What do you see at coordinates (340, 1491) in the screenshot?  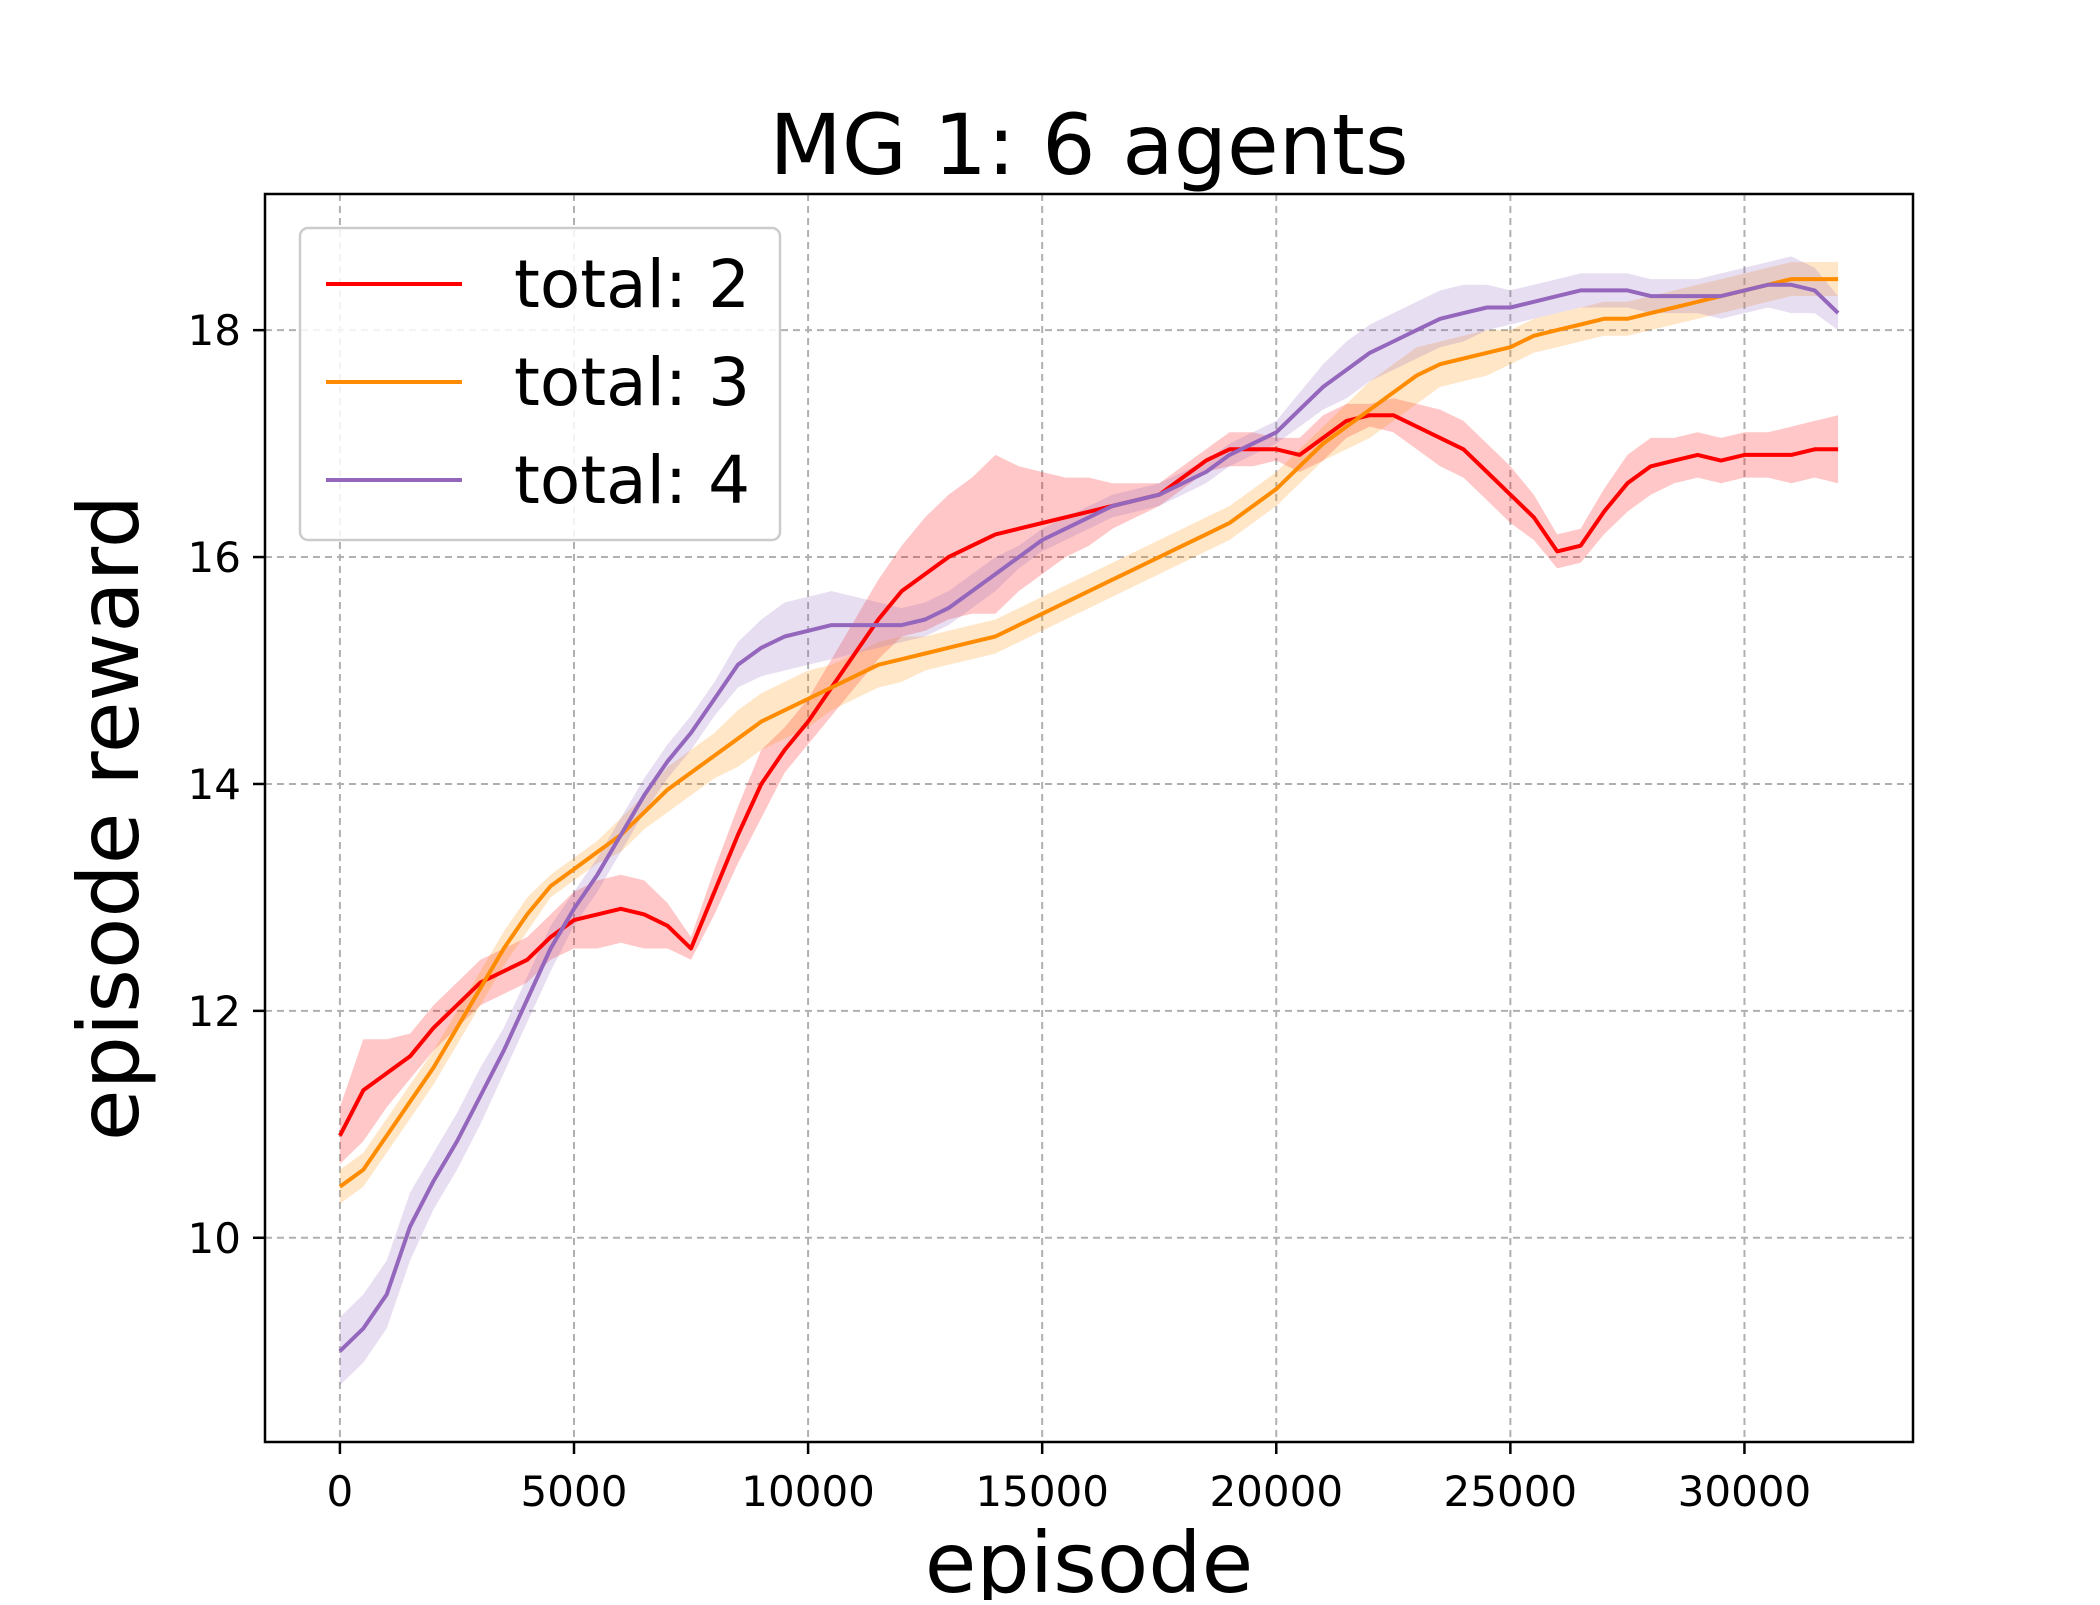 I see `x-tick-label: 0` at bounding box center [340, 1491].